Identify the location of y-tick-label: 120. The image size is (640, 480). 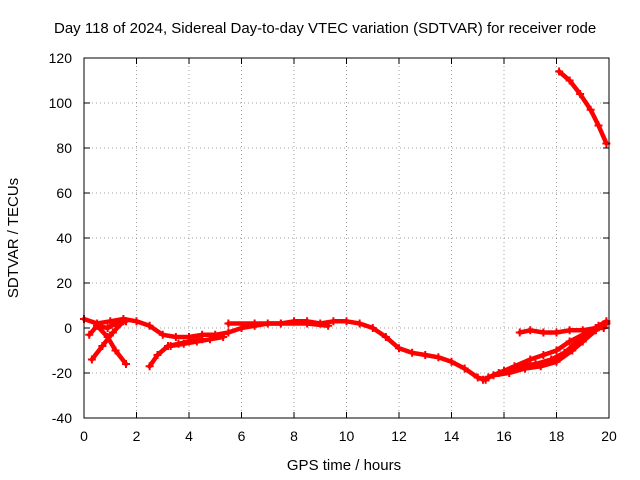
(61, 58).